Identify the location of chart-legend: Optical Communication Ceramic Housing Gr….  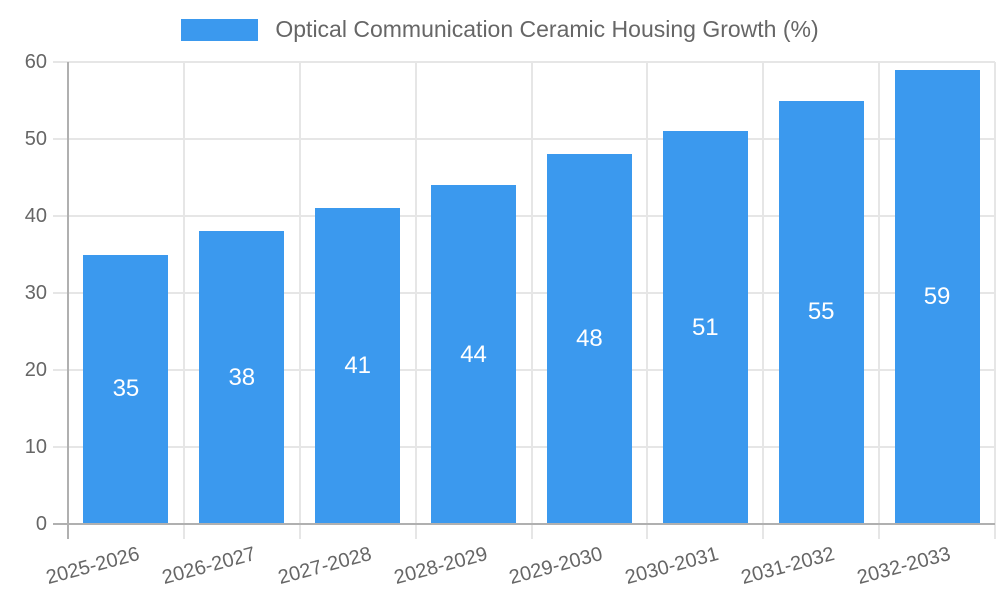
(500, 29).